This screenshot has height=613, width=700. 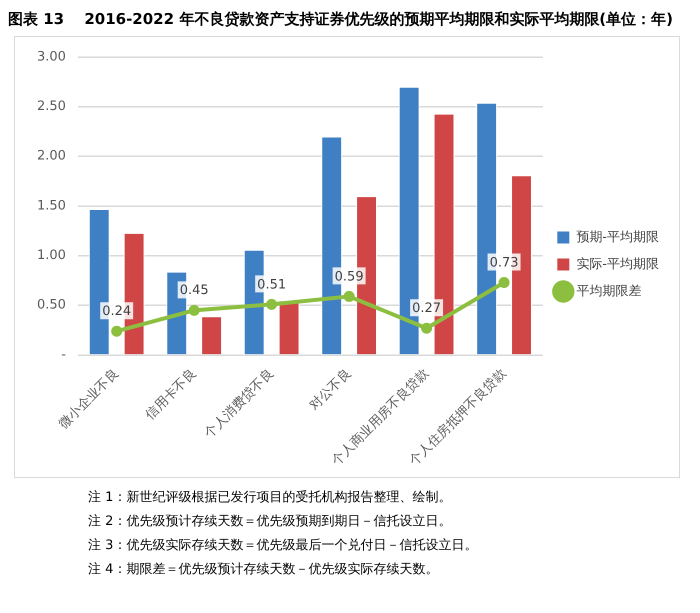 What do you see at coordinates (51, 56) in the screenshot?
I see `y-tick-label: 3.00` at bounding box center [51, 56].